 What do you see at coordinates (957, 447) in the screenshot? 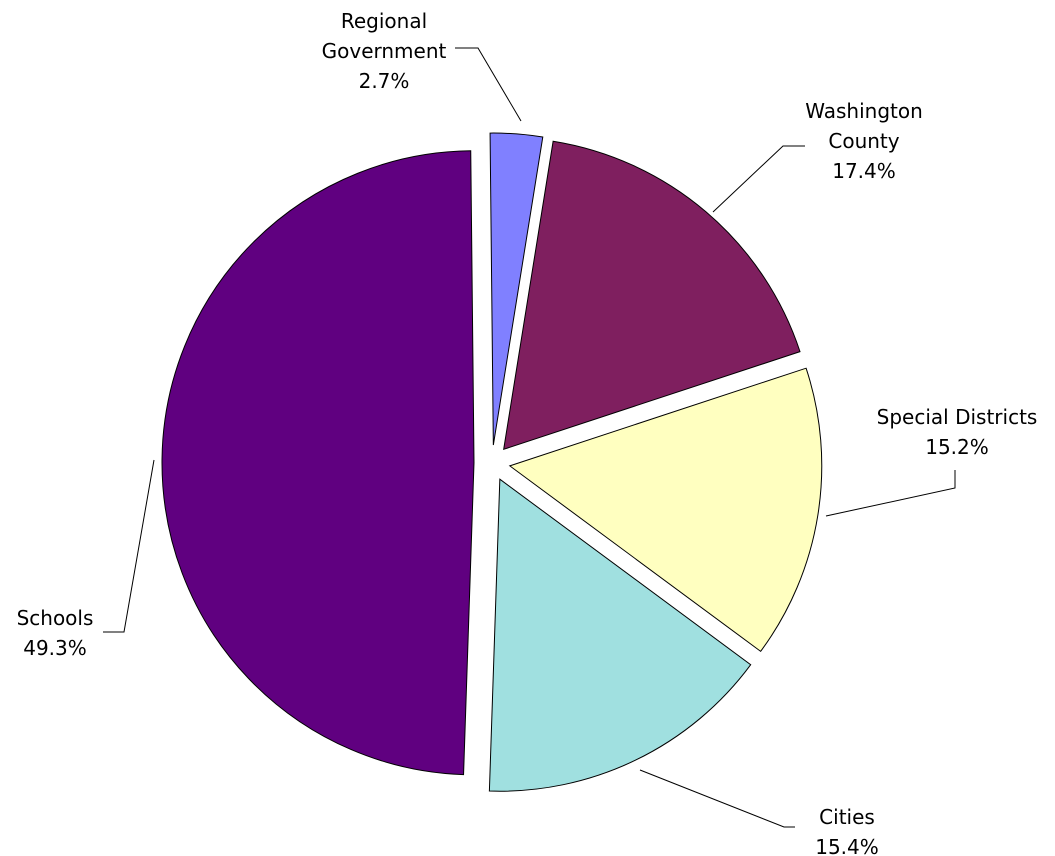
I see `slice-percent-label: 15.2%` at bounding box center [957, 447].